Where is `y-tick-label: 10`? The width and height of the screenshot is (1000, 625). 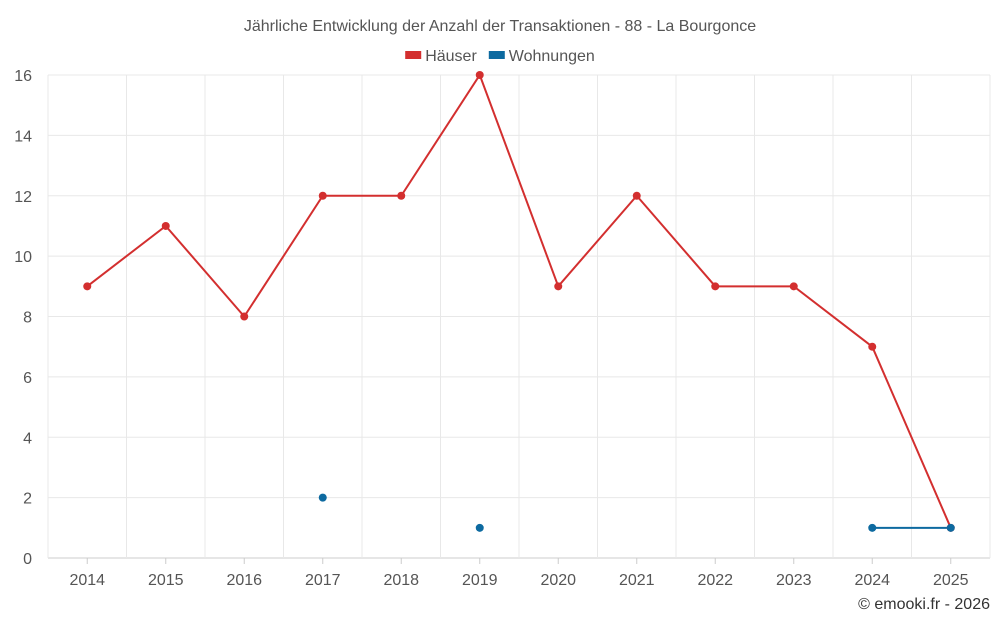 y-tick-label: 10 is located at coordinates (23, 257).